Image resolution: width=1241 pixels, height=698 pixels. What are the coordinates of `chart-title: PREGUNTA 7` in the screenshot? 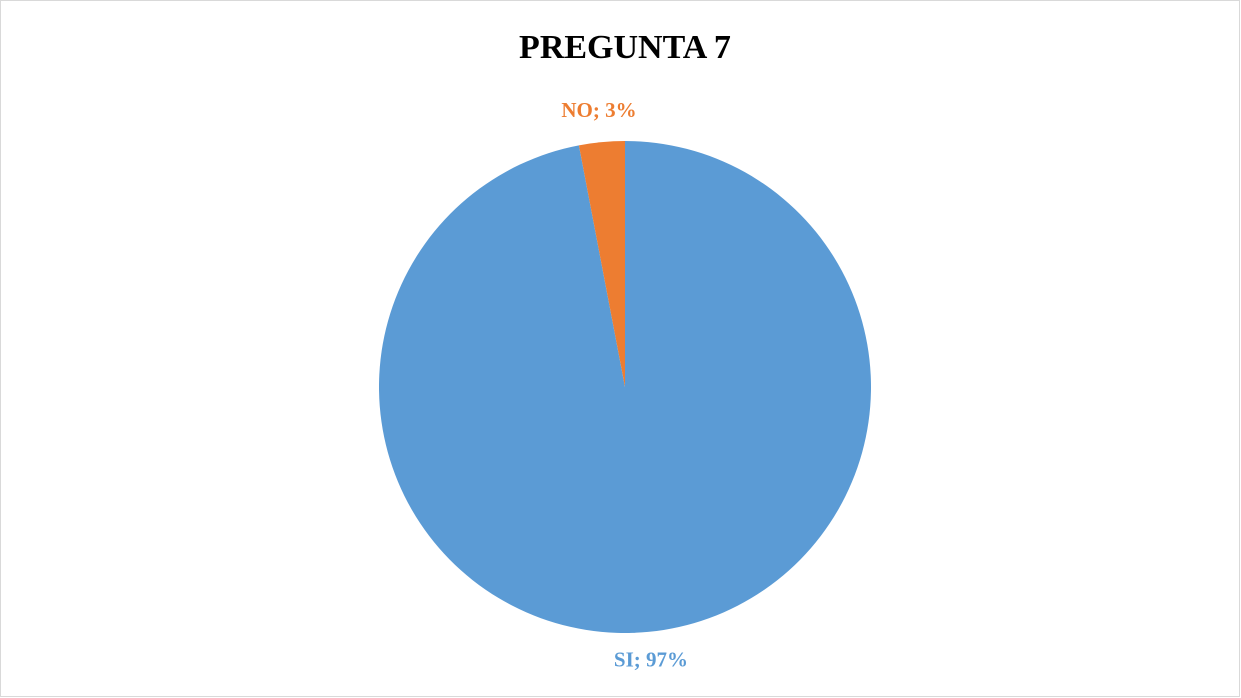 It's located at (625, 47).